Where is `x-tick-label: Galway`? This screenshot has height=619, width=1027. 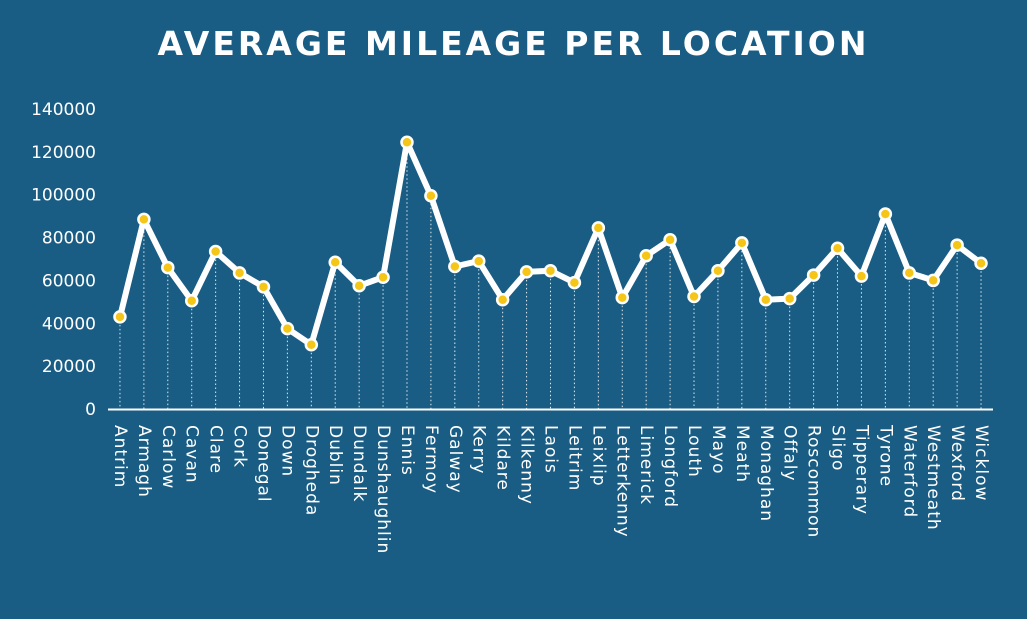 x-tick-label: Galway is located at coordinates (455, 459).